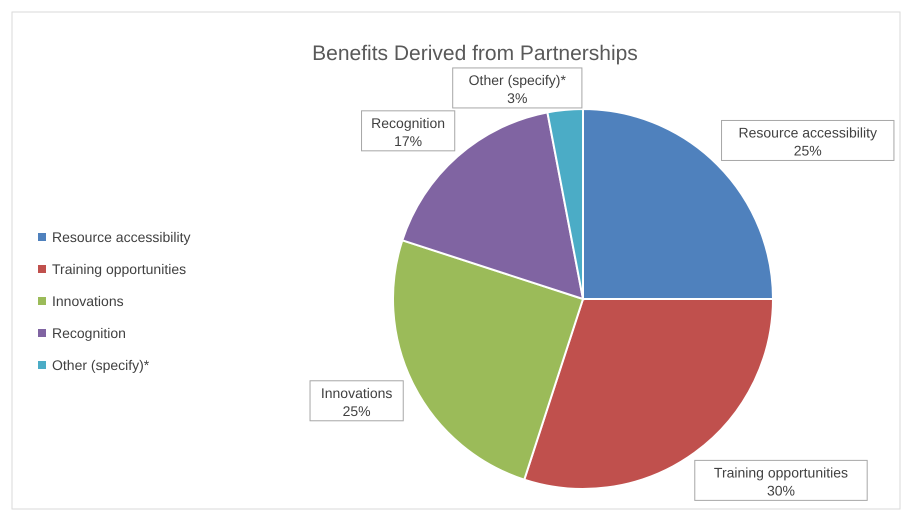  Describe the element at coordinates (517, 98) in the screenshot. I see `data-label: 3%` at that location.